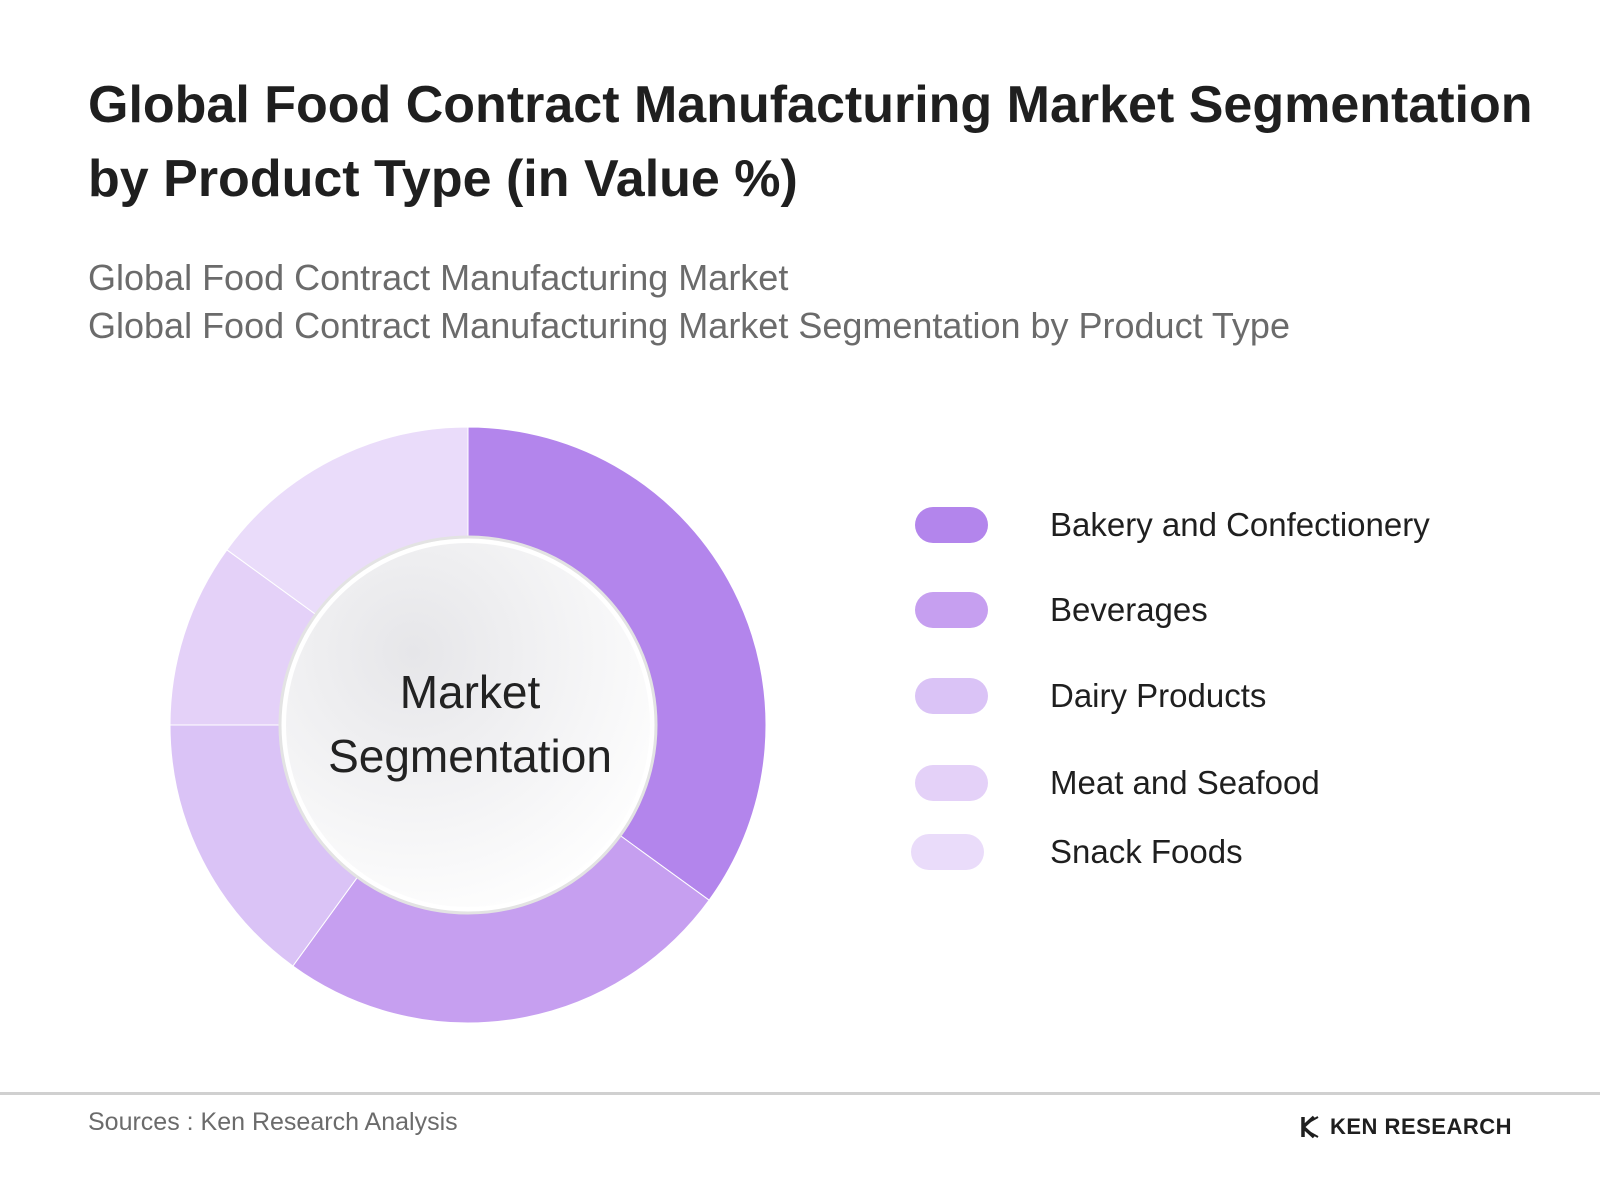  I want to click on legend-label: Bakery and Confectionery, so click(1240, 524).